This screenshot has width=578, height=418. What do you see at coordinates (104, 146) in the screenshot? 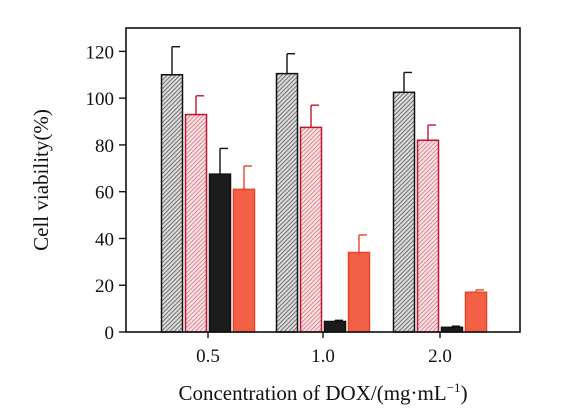
I see `y-tick-label: 80` at bounding box center [104, 146].